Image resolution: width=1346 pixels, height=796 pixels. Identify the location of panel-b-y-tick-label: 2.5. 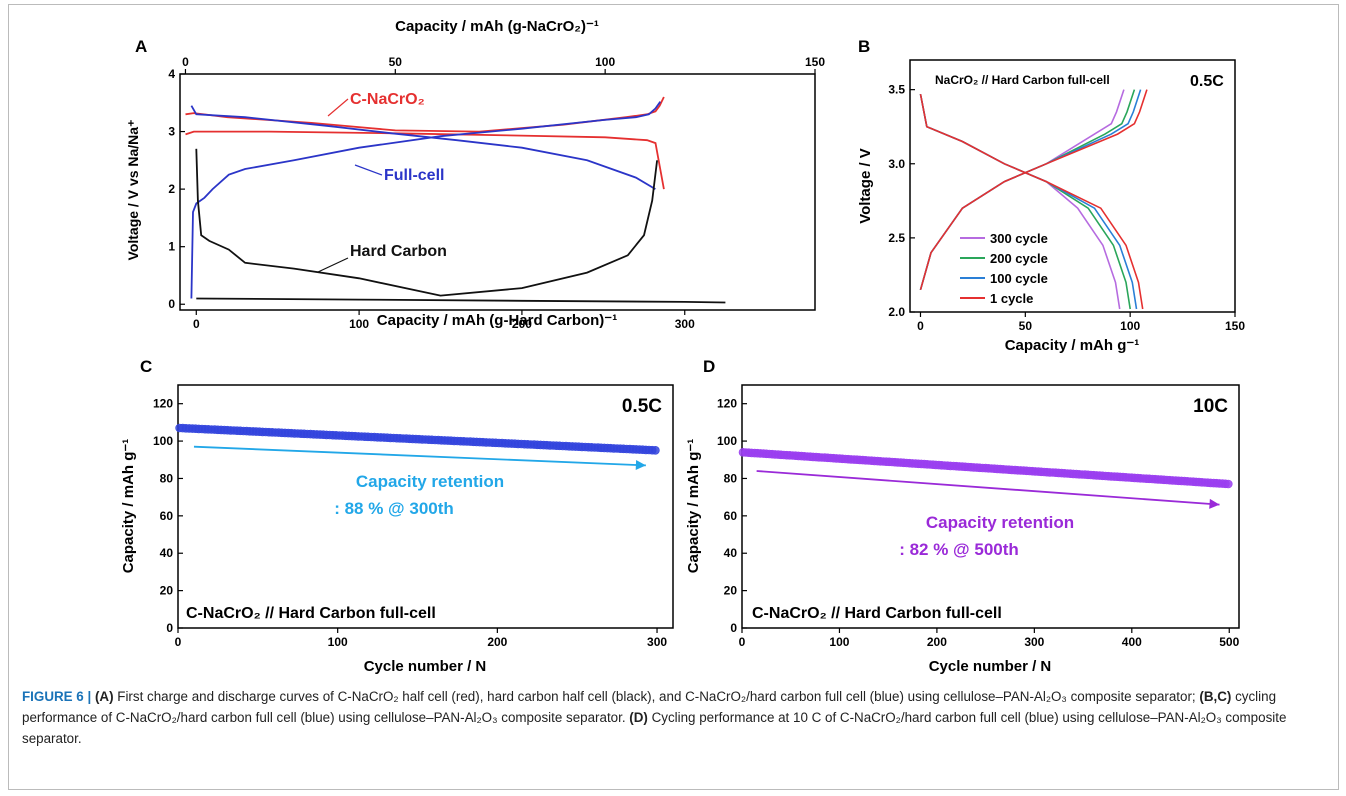
(896, 238).